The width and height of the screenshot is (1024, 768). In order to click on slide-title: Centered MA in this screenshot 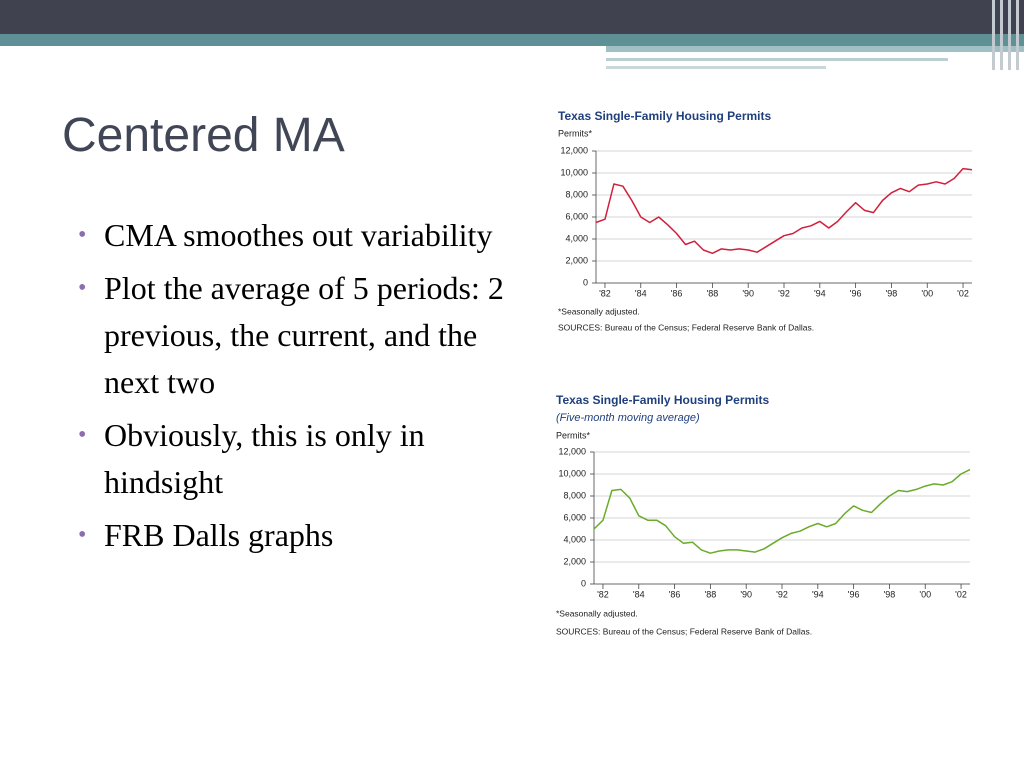, I will do `click(203, 135)`.